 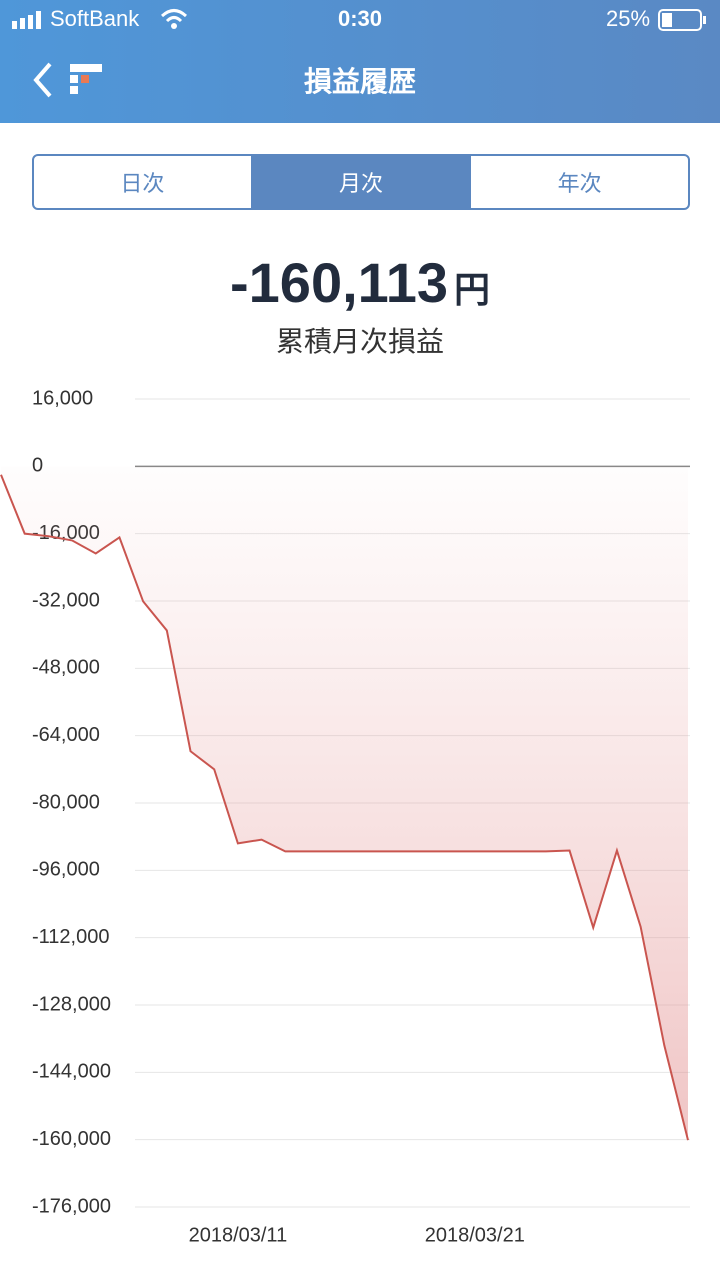 What do you see at coordinates (628, 18) in the screenshot?
I see `battery-text: 25%` at bounding box center [628, 18].